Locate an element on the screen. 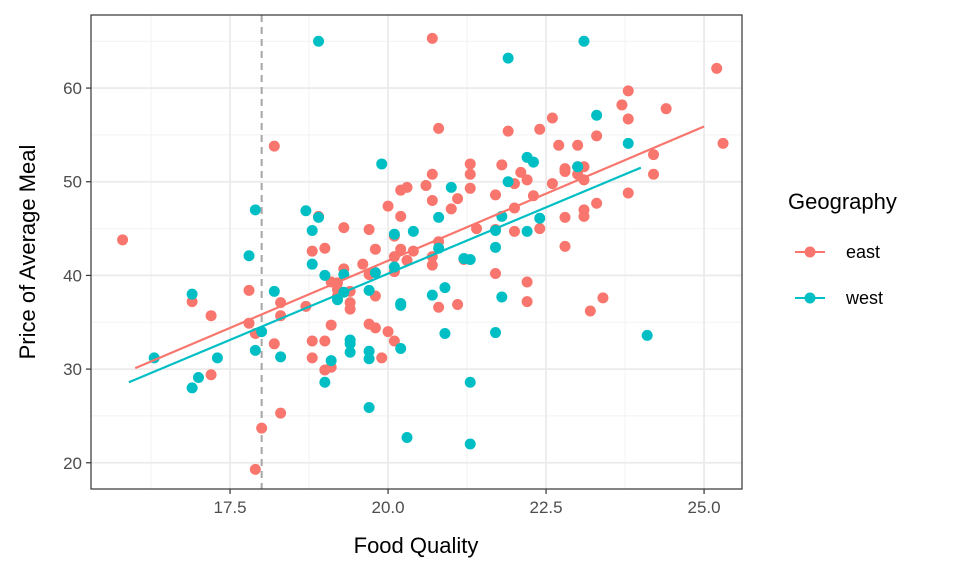 The image size is (960, 576). y-tick-label: 50 is located at coordinates (72, 182).